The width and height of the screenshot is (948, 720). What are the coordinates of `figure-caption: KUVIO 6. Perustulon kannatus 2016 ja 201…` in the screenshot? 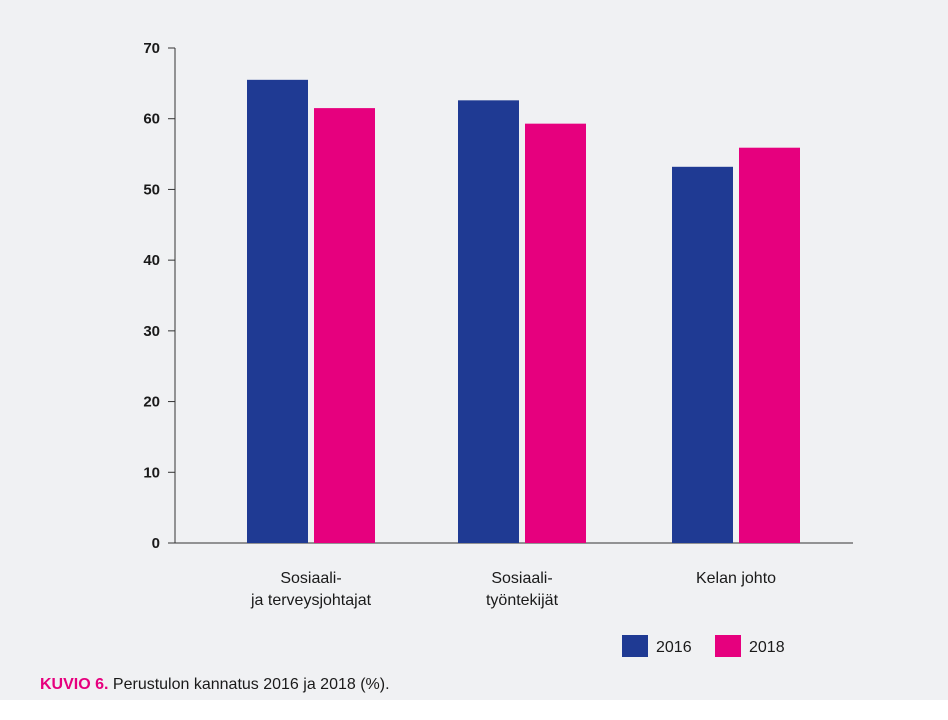 It's located at (215, 685).